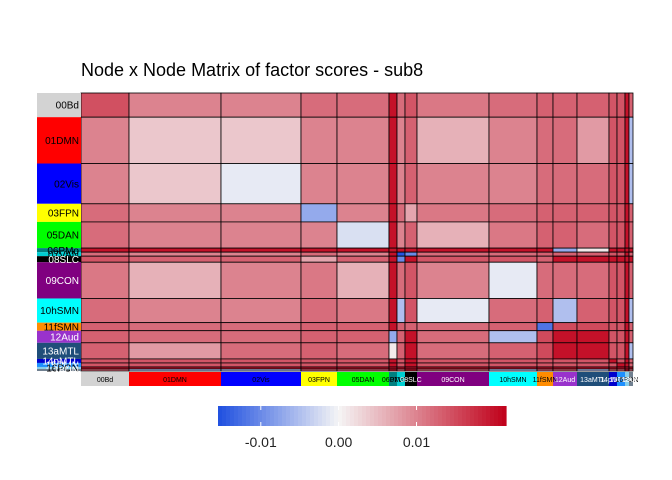 The image size is (672, 480). I want to click on col-label-18UN: 18UN, so click(631, 380).